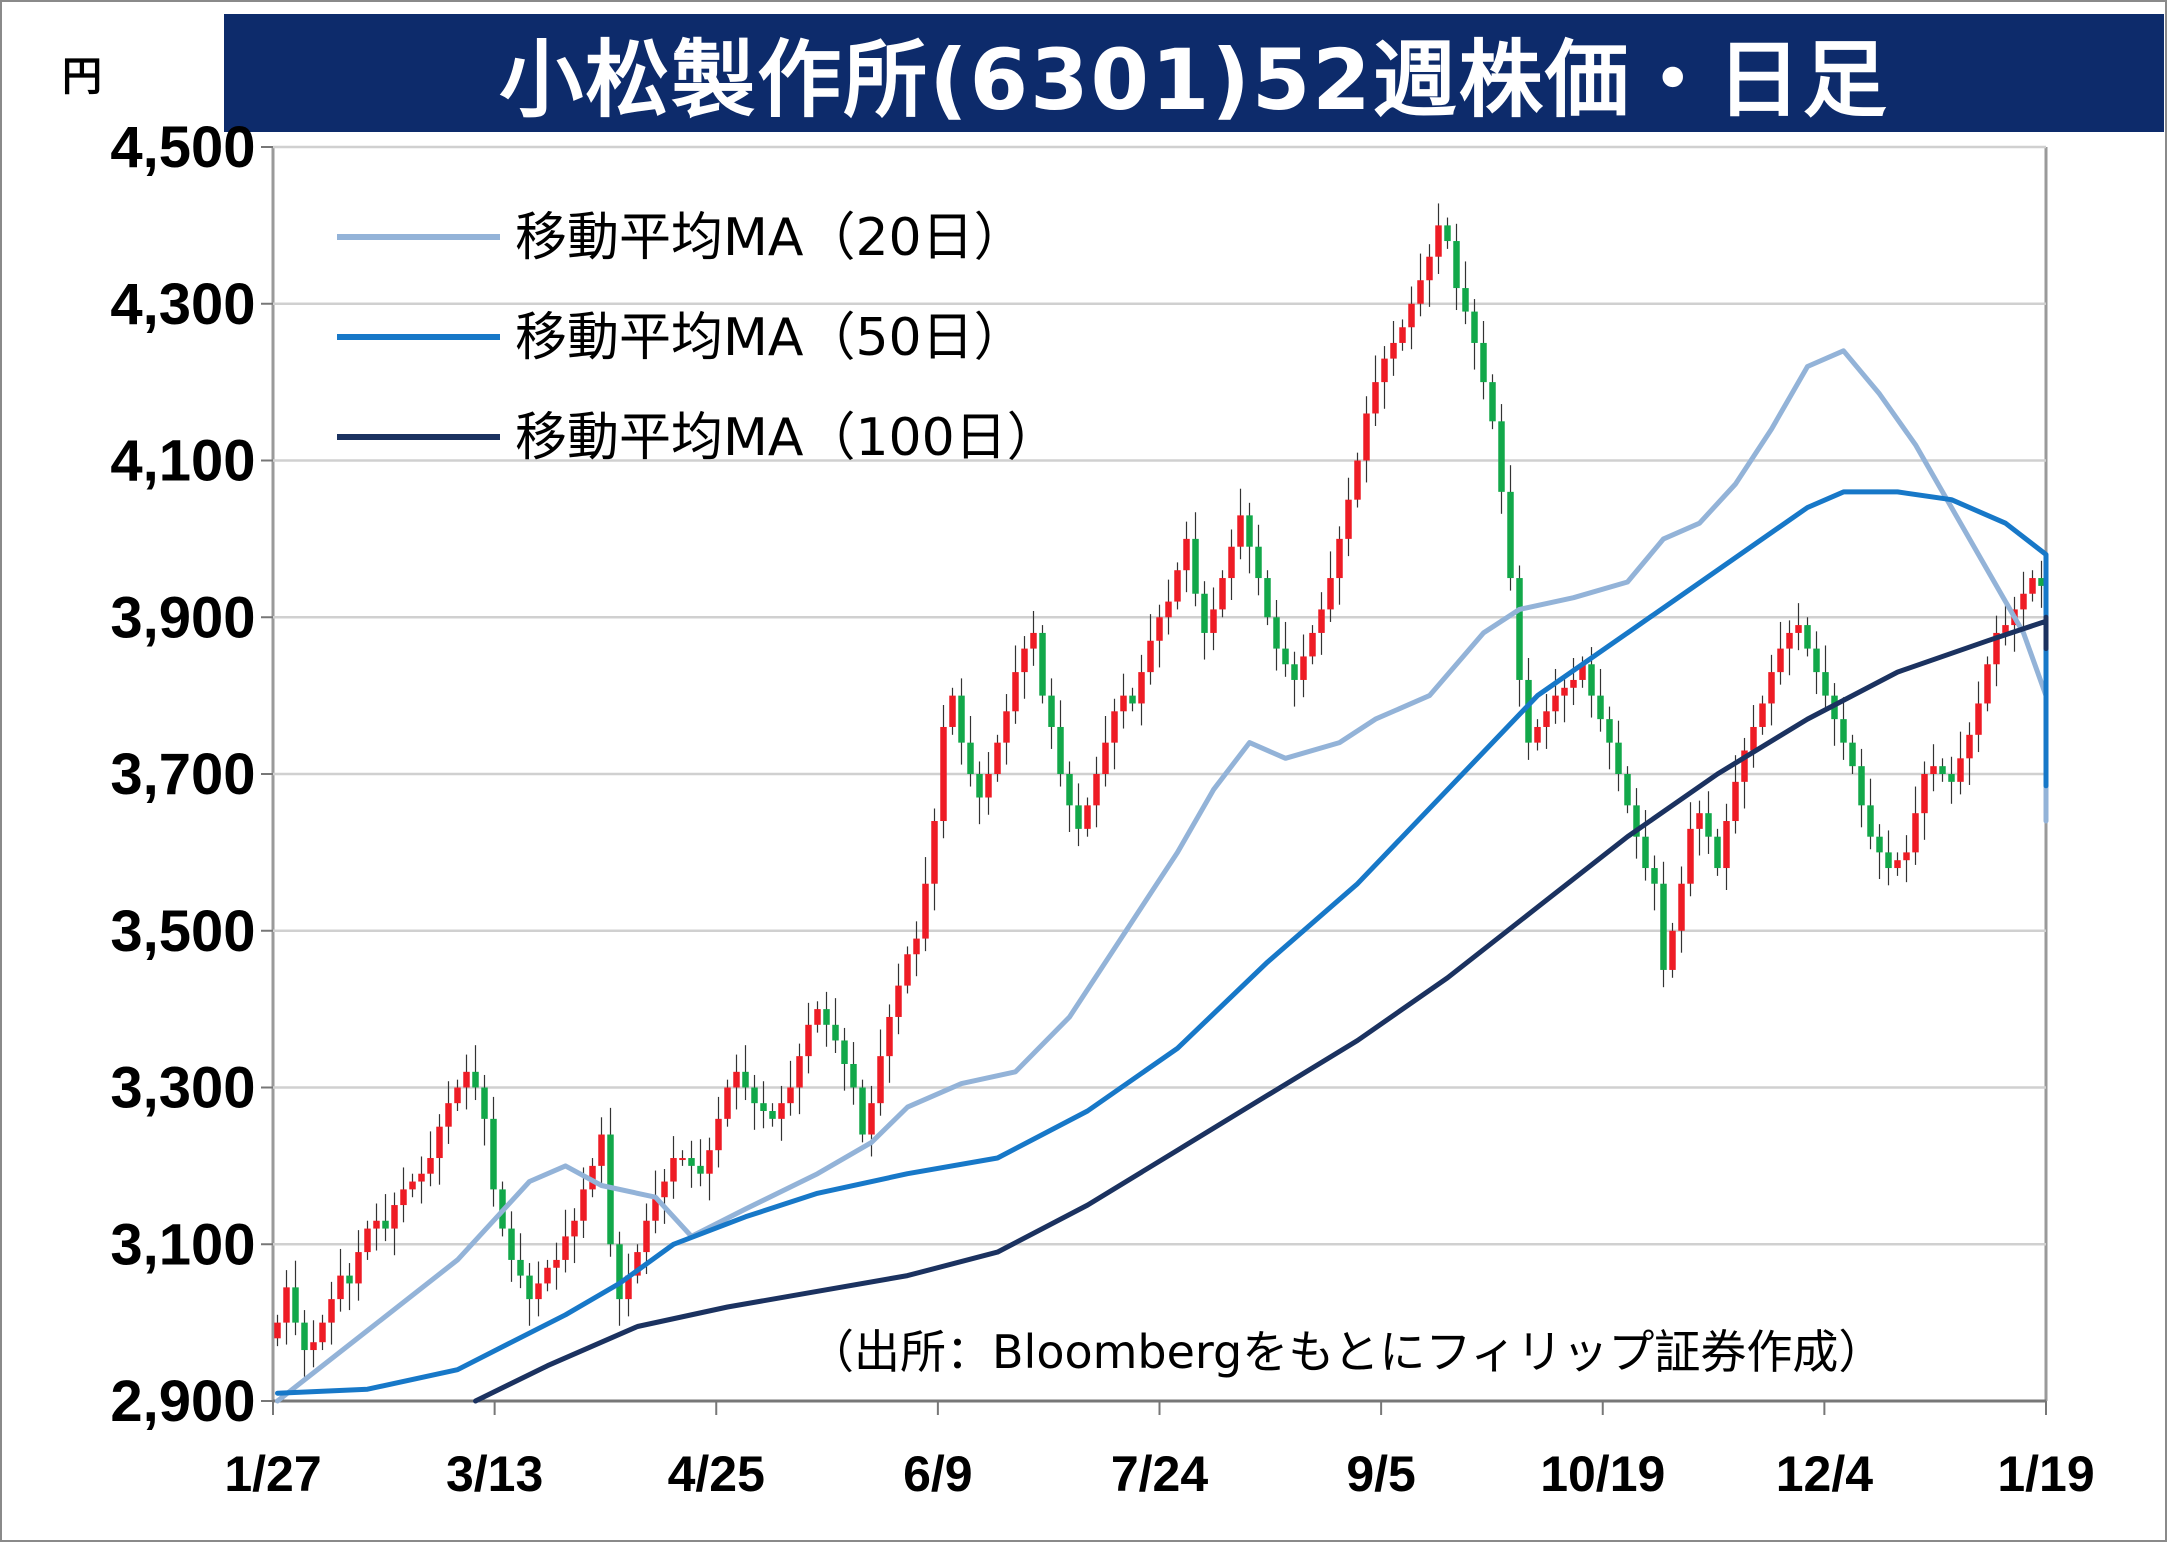  I want to click on source-note: （出所：Bloombergをもとにフィリップ証券作成）, so click(1346, 1352).